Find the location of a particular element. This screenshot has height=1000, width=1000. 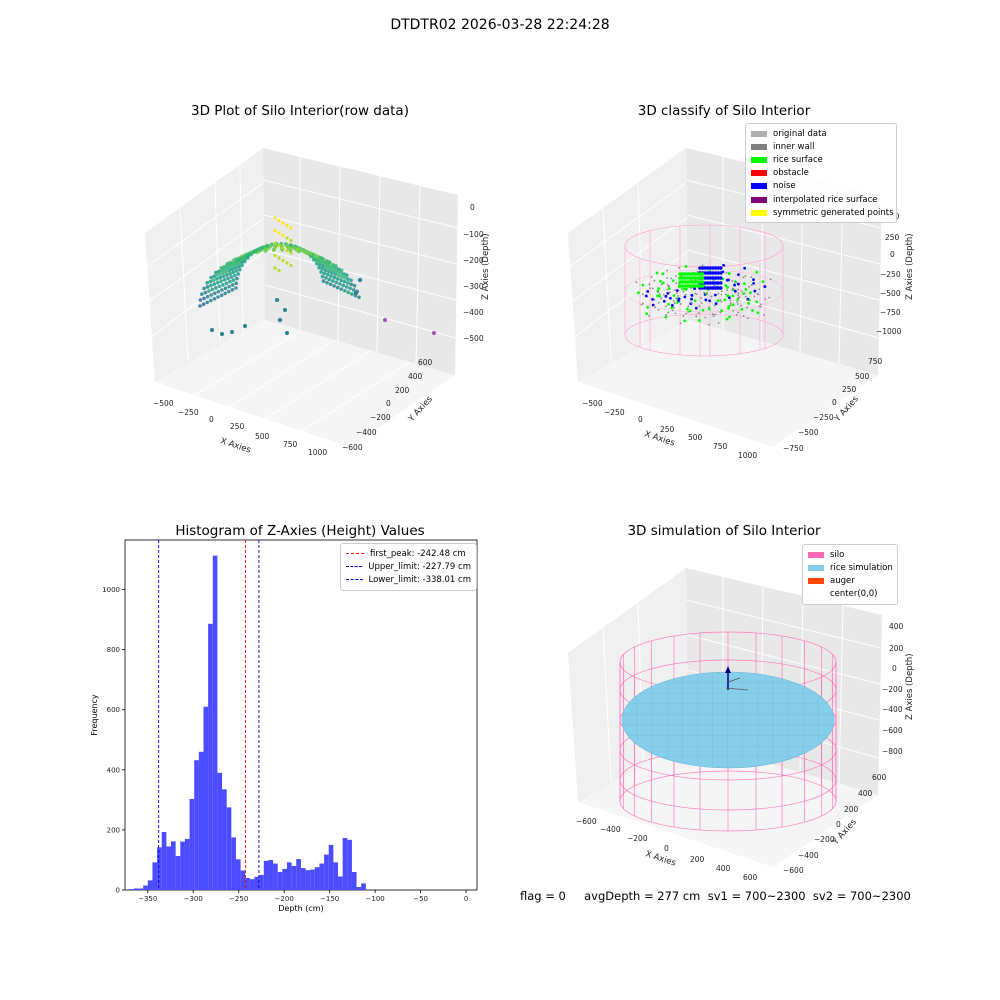

legend-label: center(0,0) is located at coordinates (854, 594).